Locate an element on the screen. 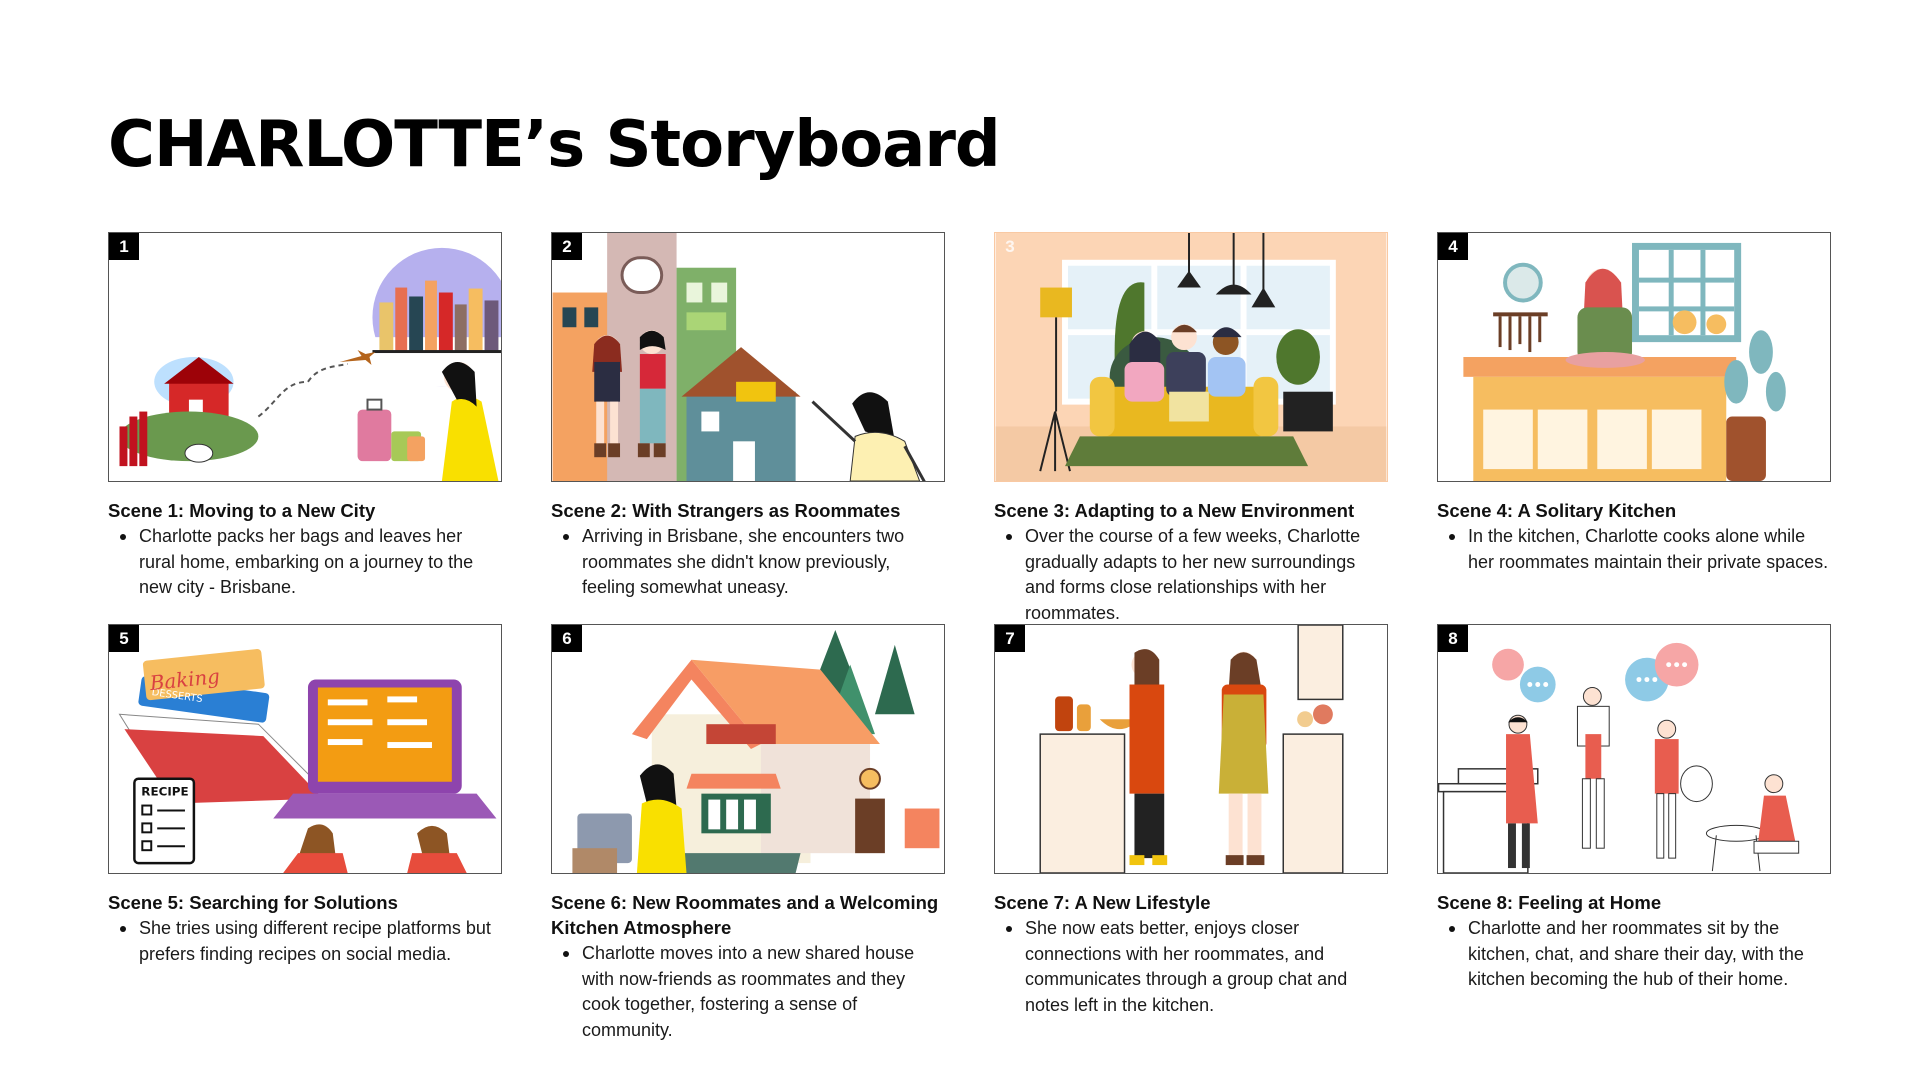 The height and width of the screenshot is (1080, 1920). scene-heading: Scene 7: A New Lifestyle is located at coordinates (1102, 902).